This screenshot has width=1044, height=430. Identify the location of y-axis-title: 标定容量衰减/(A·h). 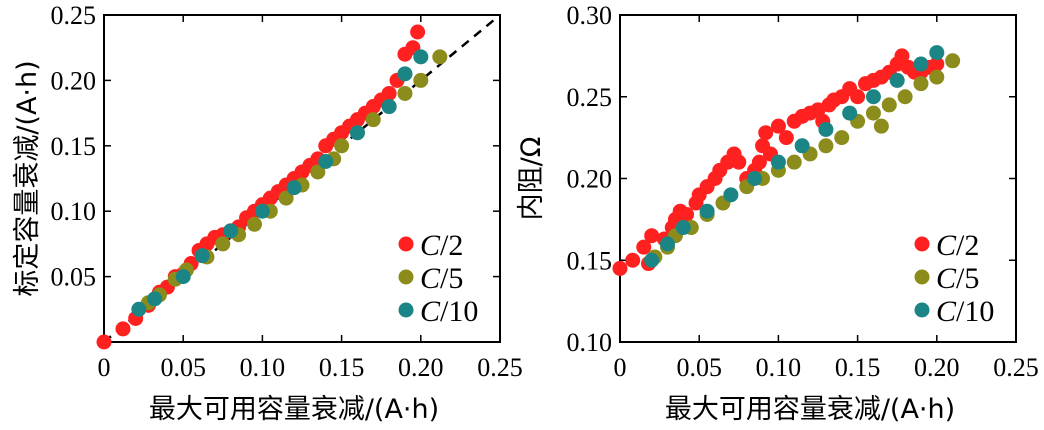
(27, 178).